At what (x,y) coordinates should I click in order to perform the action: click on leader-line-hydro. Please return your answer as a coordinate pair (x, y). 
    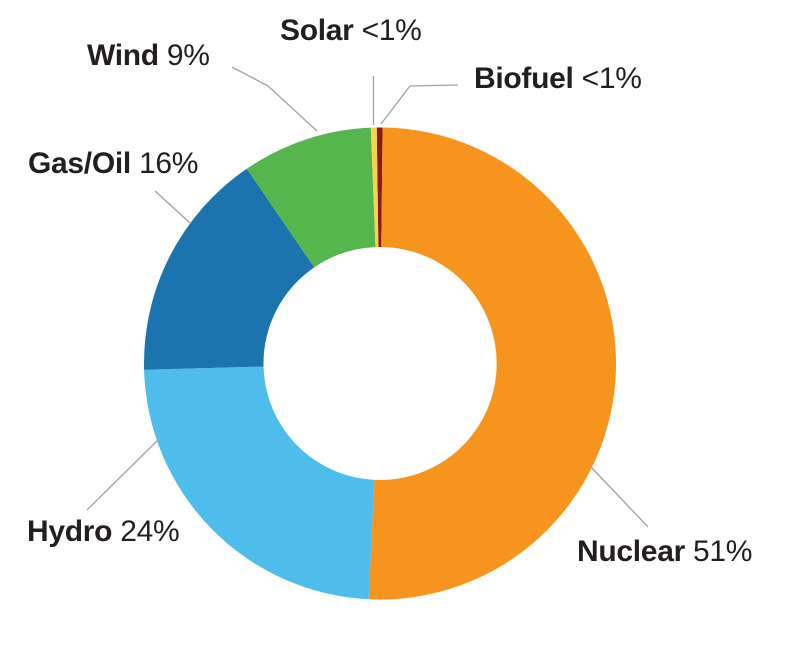
    Looking at the image, I should click on (123, 474).